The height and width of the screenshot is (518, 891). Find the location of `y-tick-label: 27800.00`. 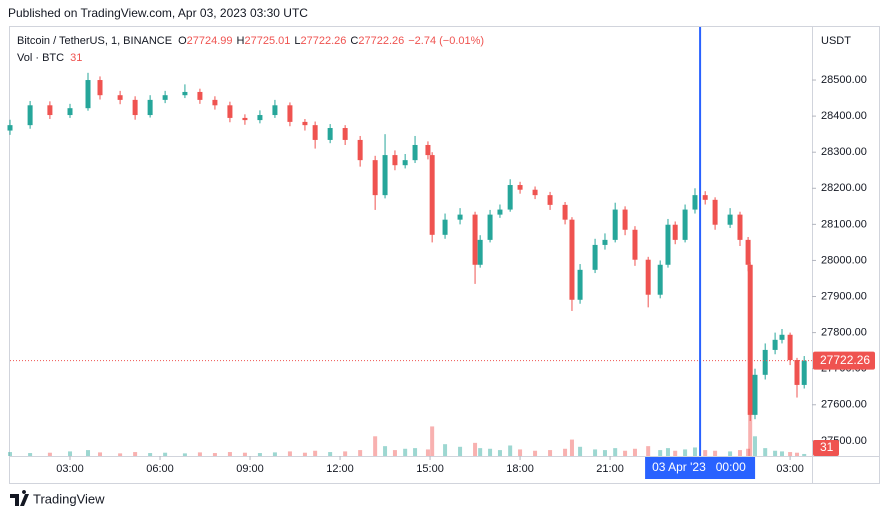

y-tick-label: 27800.00 is located at coordinates (844, 333).